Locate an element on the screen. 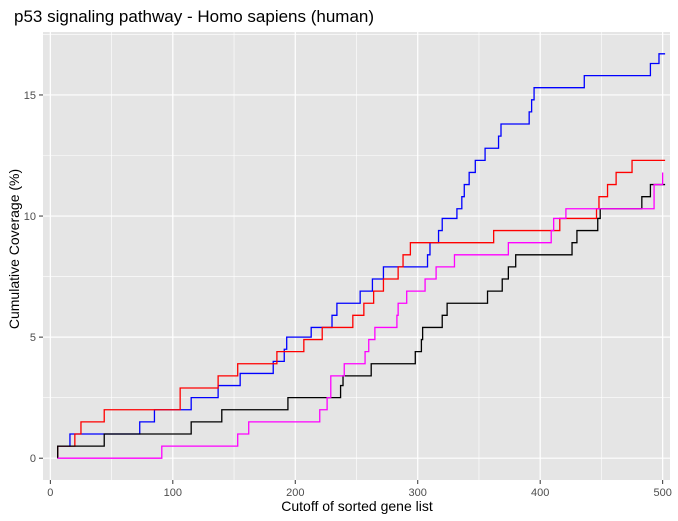 This screenshot has width=678, height=521. y-tick-label: 10 is located at coordinates (30, 217).